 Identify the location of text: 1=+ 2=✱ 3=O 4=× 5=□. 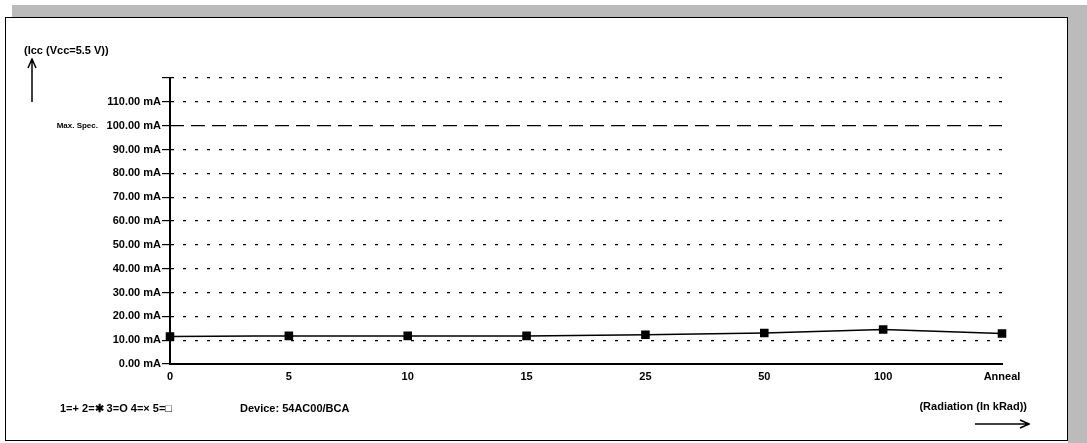
(116, 408).